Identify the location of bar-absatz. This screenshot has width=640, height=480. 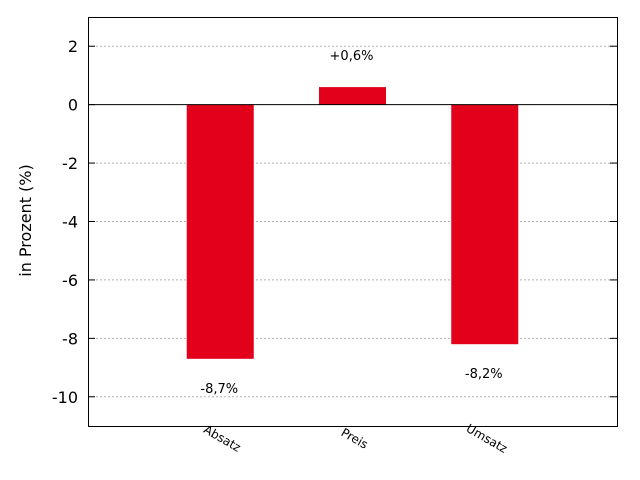
(220, 231).